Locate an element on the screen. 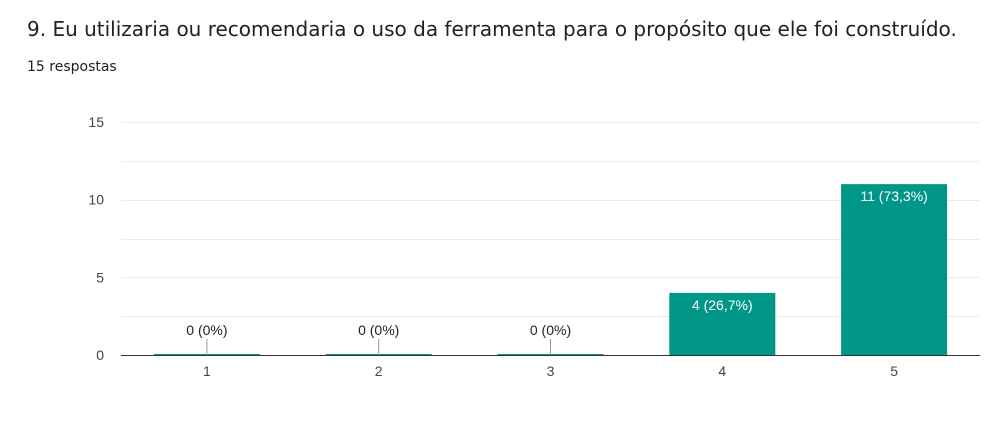 Image resolution: width=993 pixels, height=447 pixels. data-label: 11 (73,3%) is located at coordinates (893, 196).